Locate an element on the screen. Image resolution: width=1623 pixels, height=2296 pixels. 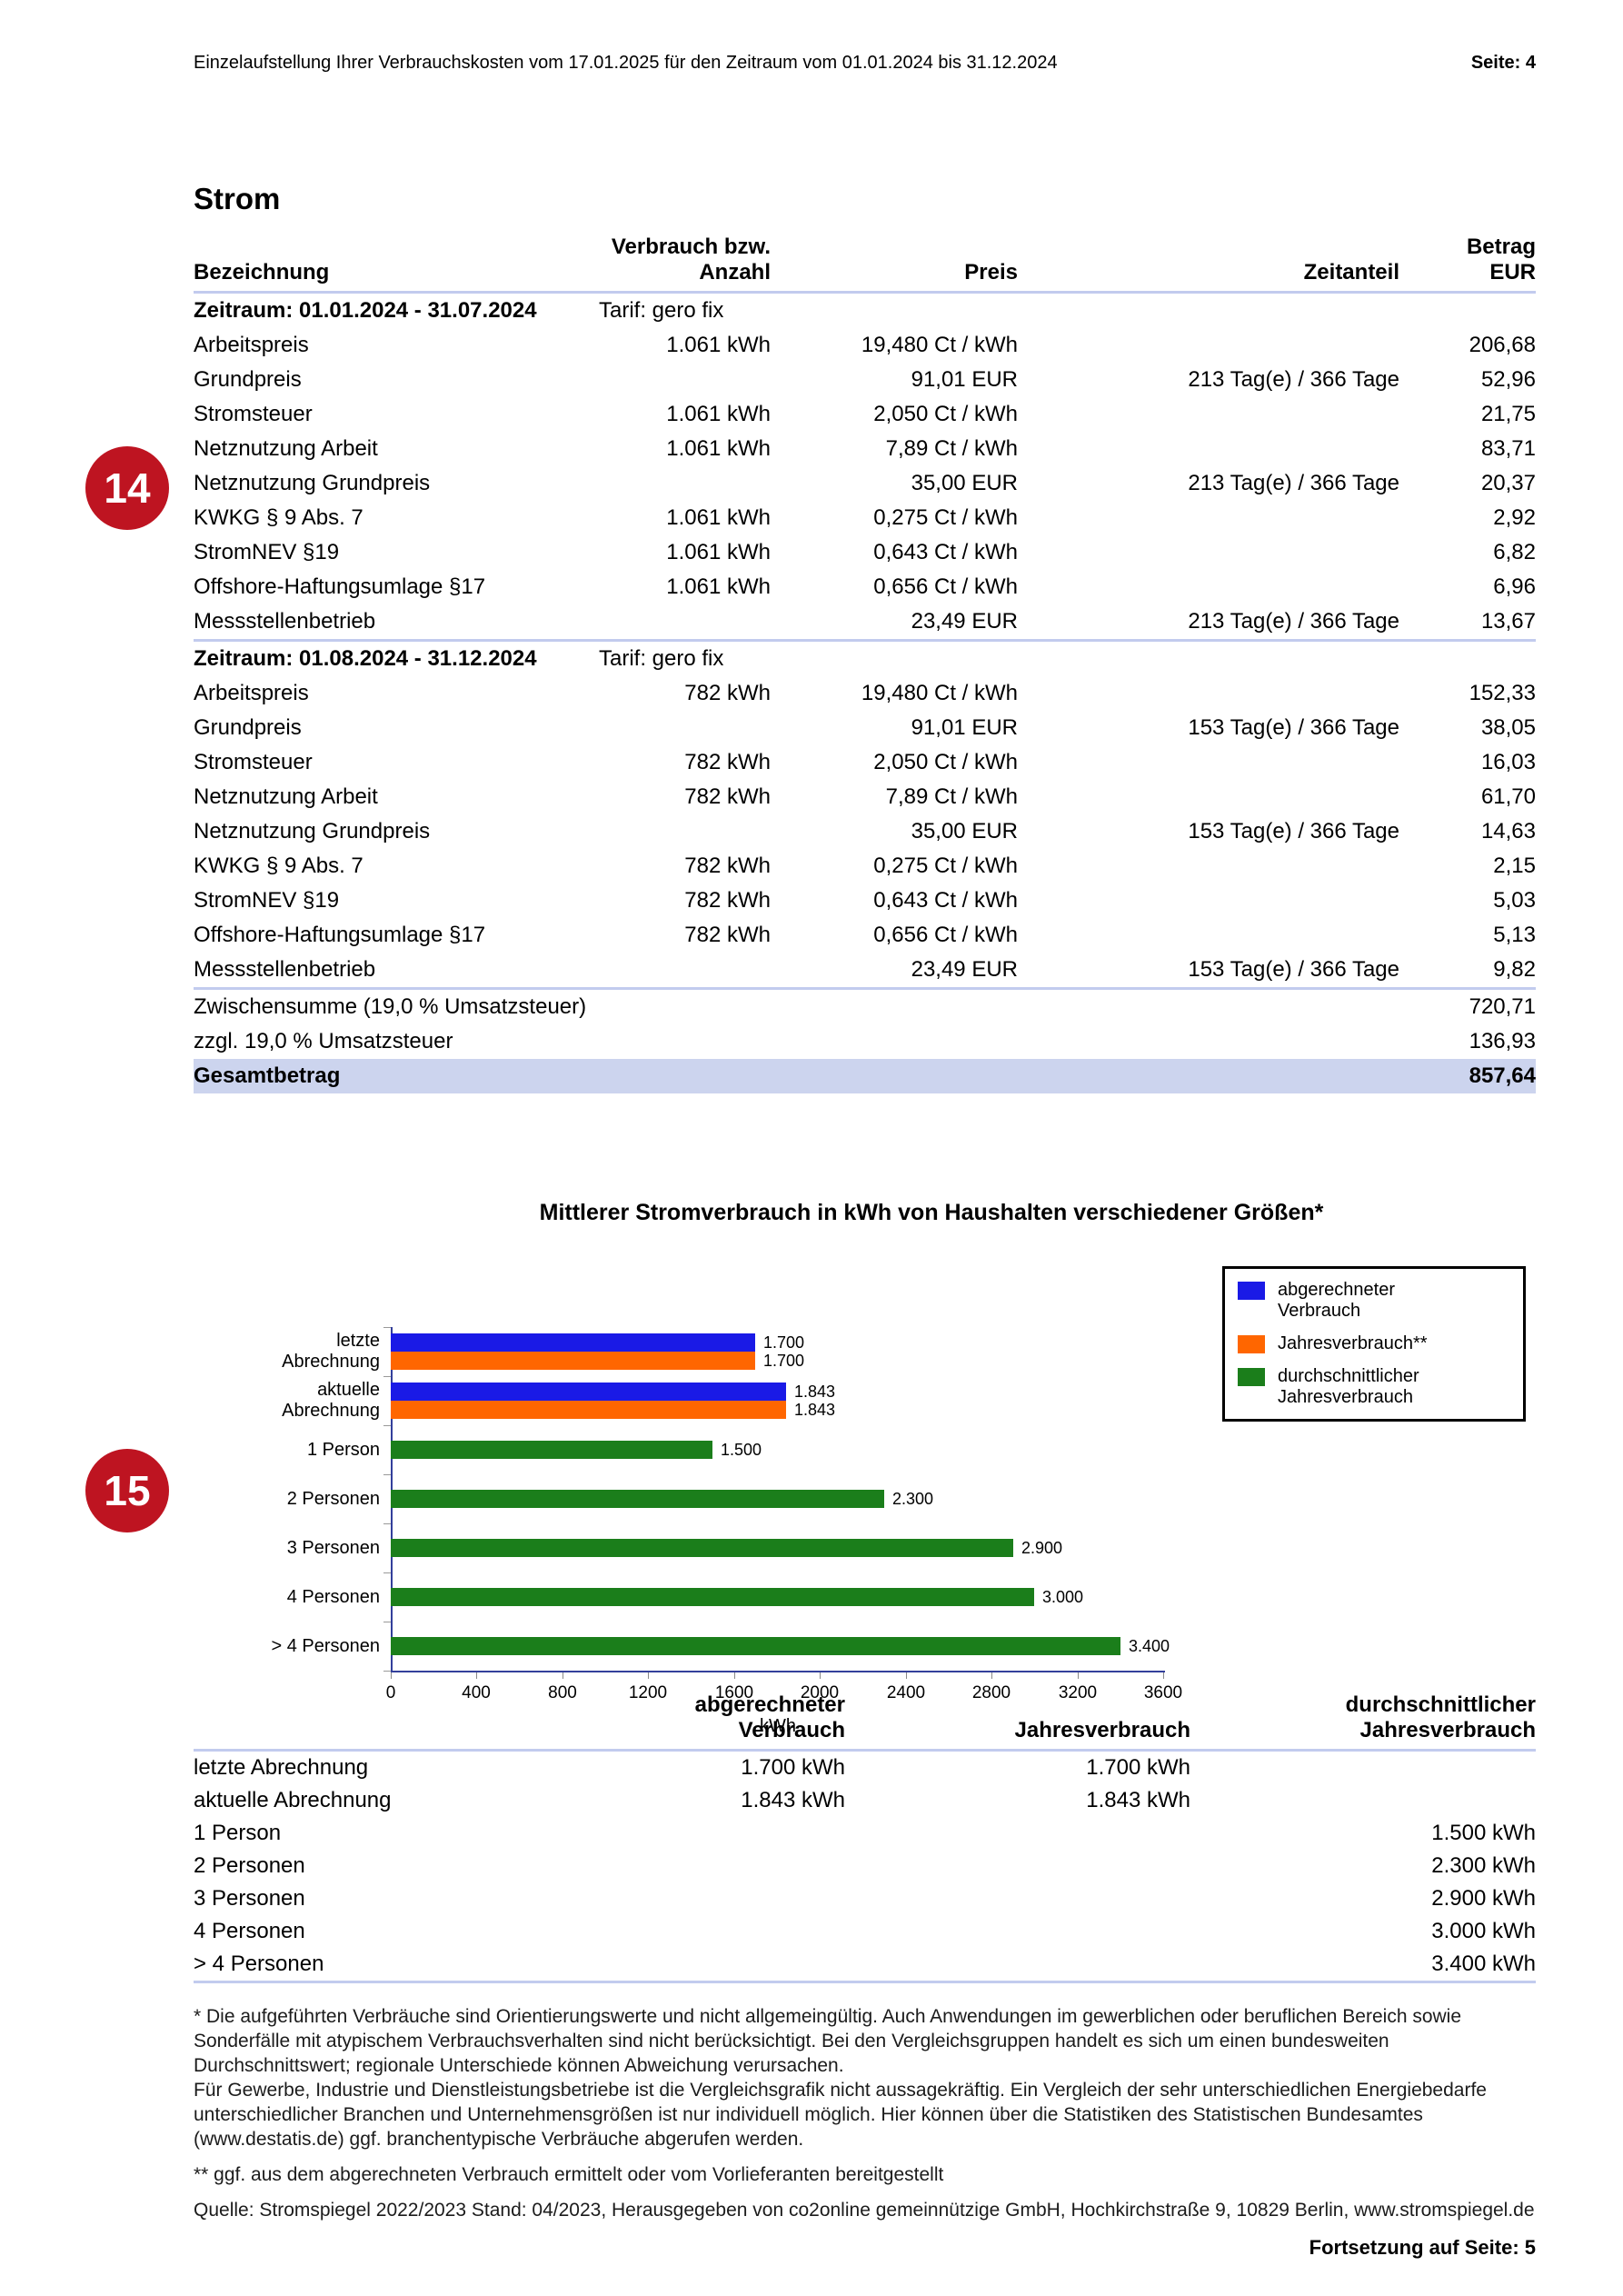
col-verbrauch: Verbrauch bzw. Anzahl is located at coordinates (691, 260).